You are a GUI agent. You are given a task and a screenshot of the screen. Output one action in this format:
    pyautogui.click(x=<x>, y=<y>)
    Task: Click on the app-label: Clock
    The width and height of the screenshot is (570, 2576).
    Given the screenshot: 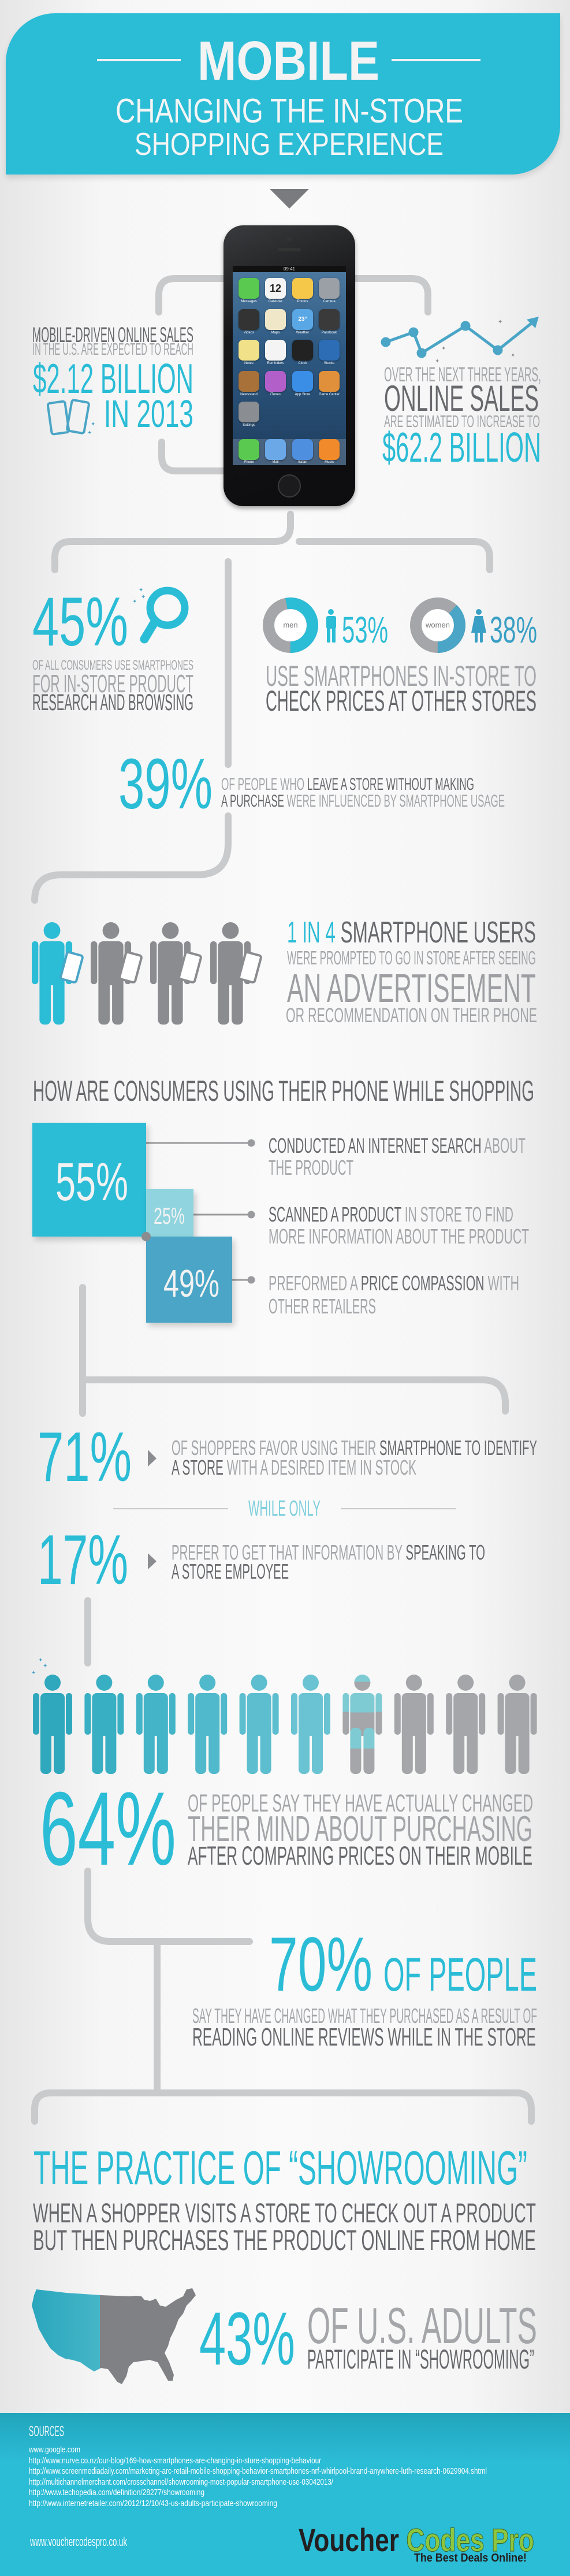 What is the action you would take?
    pyautogui.click(x=303, y=363)
    